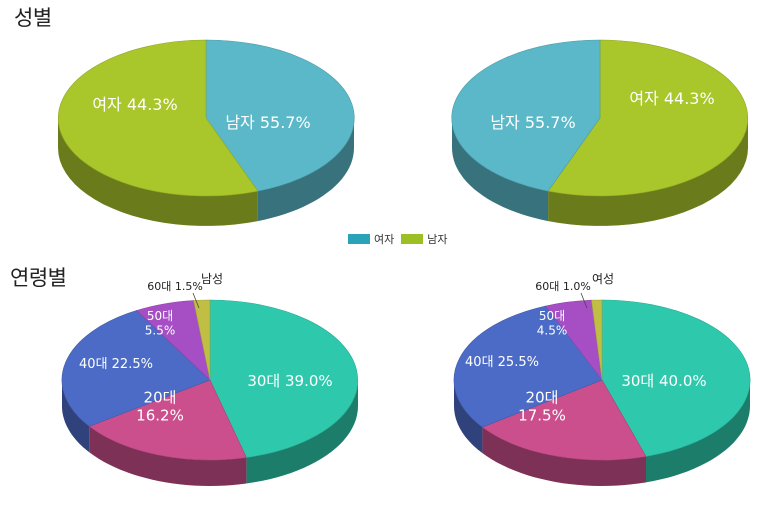 This screenshot has width=782, height=506. I want to click on legend-swatch-female, so click(359, 239).